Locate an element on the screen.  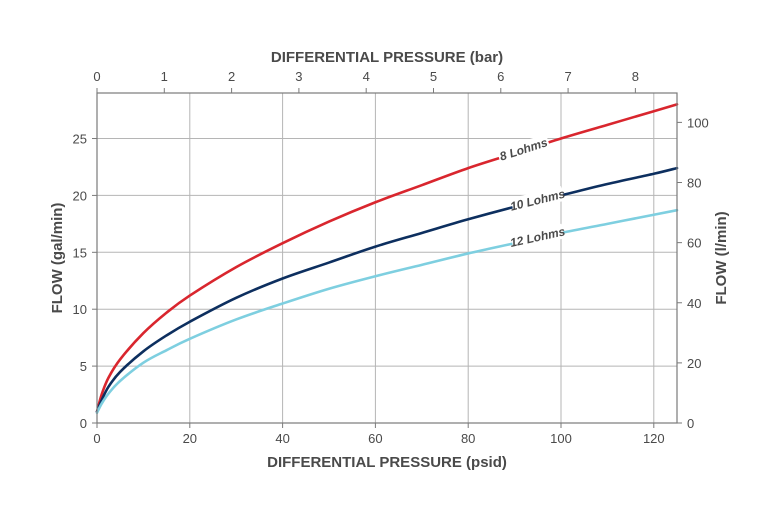
y-right-tick-label: 60 is located at coordinates (694, 243).